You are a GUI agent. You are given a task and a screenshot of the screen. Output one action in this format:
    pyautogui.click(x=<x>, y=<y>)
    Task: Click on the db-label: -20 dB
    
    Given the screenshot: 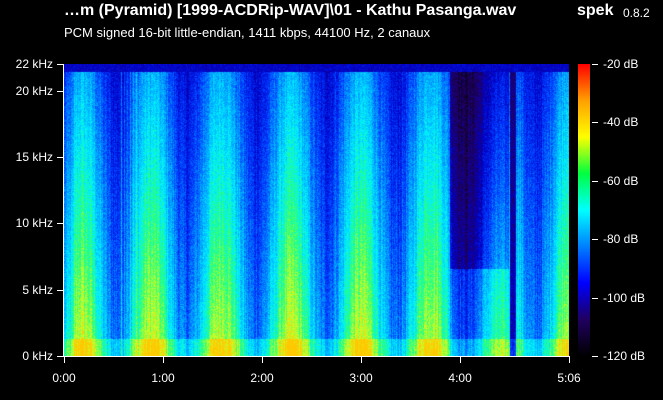 What is the action you would take?
    pyautogui.click(x=621, y=64)
    